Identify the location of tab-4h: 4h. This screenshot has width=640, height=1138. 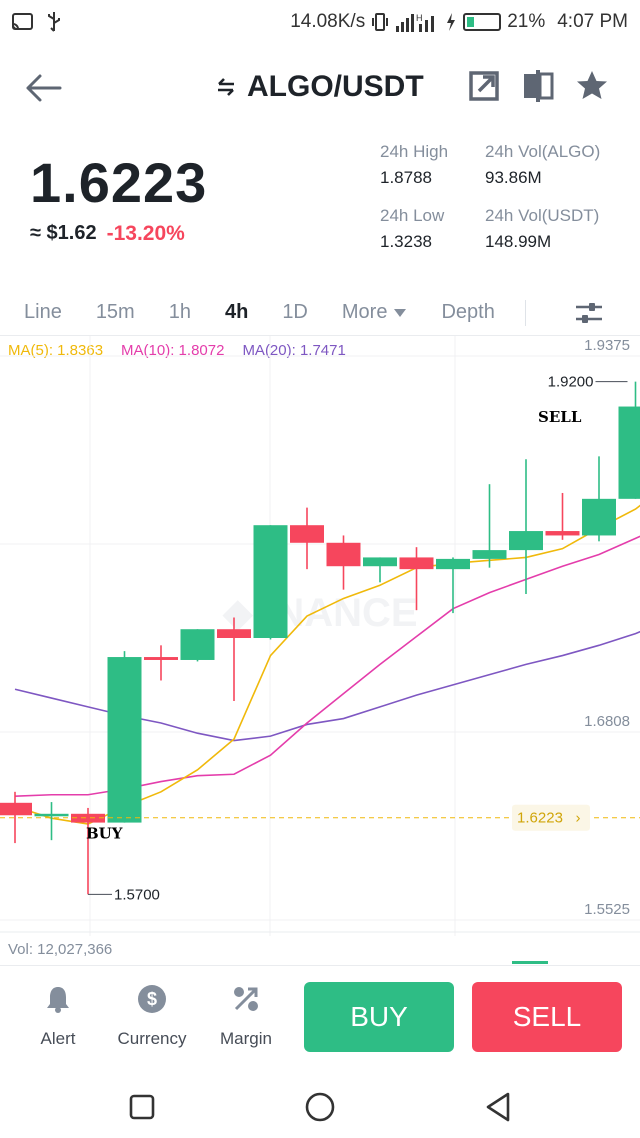
(236, 312).